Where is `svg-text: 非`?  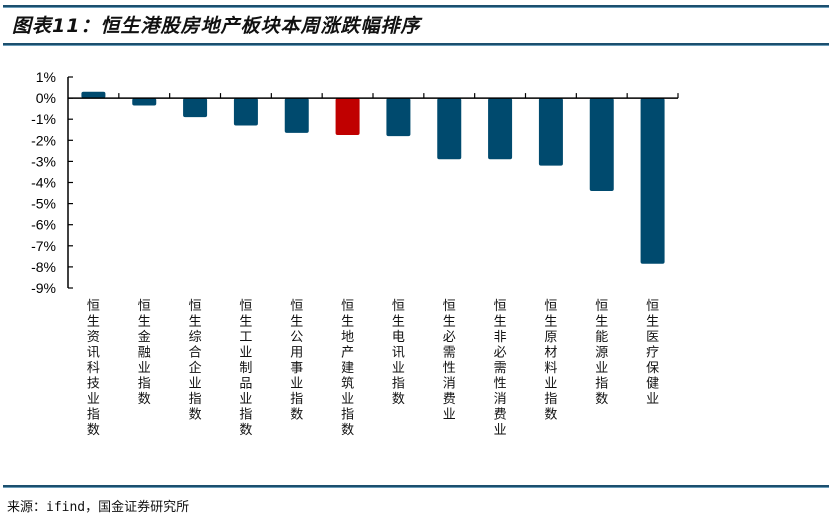
svg-text: 非 is located at coordinates (500, 337).